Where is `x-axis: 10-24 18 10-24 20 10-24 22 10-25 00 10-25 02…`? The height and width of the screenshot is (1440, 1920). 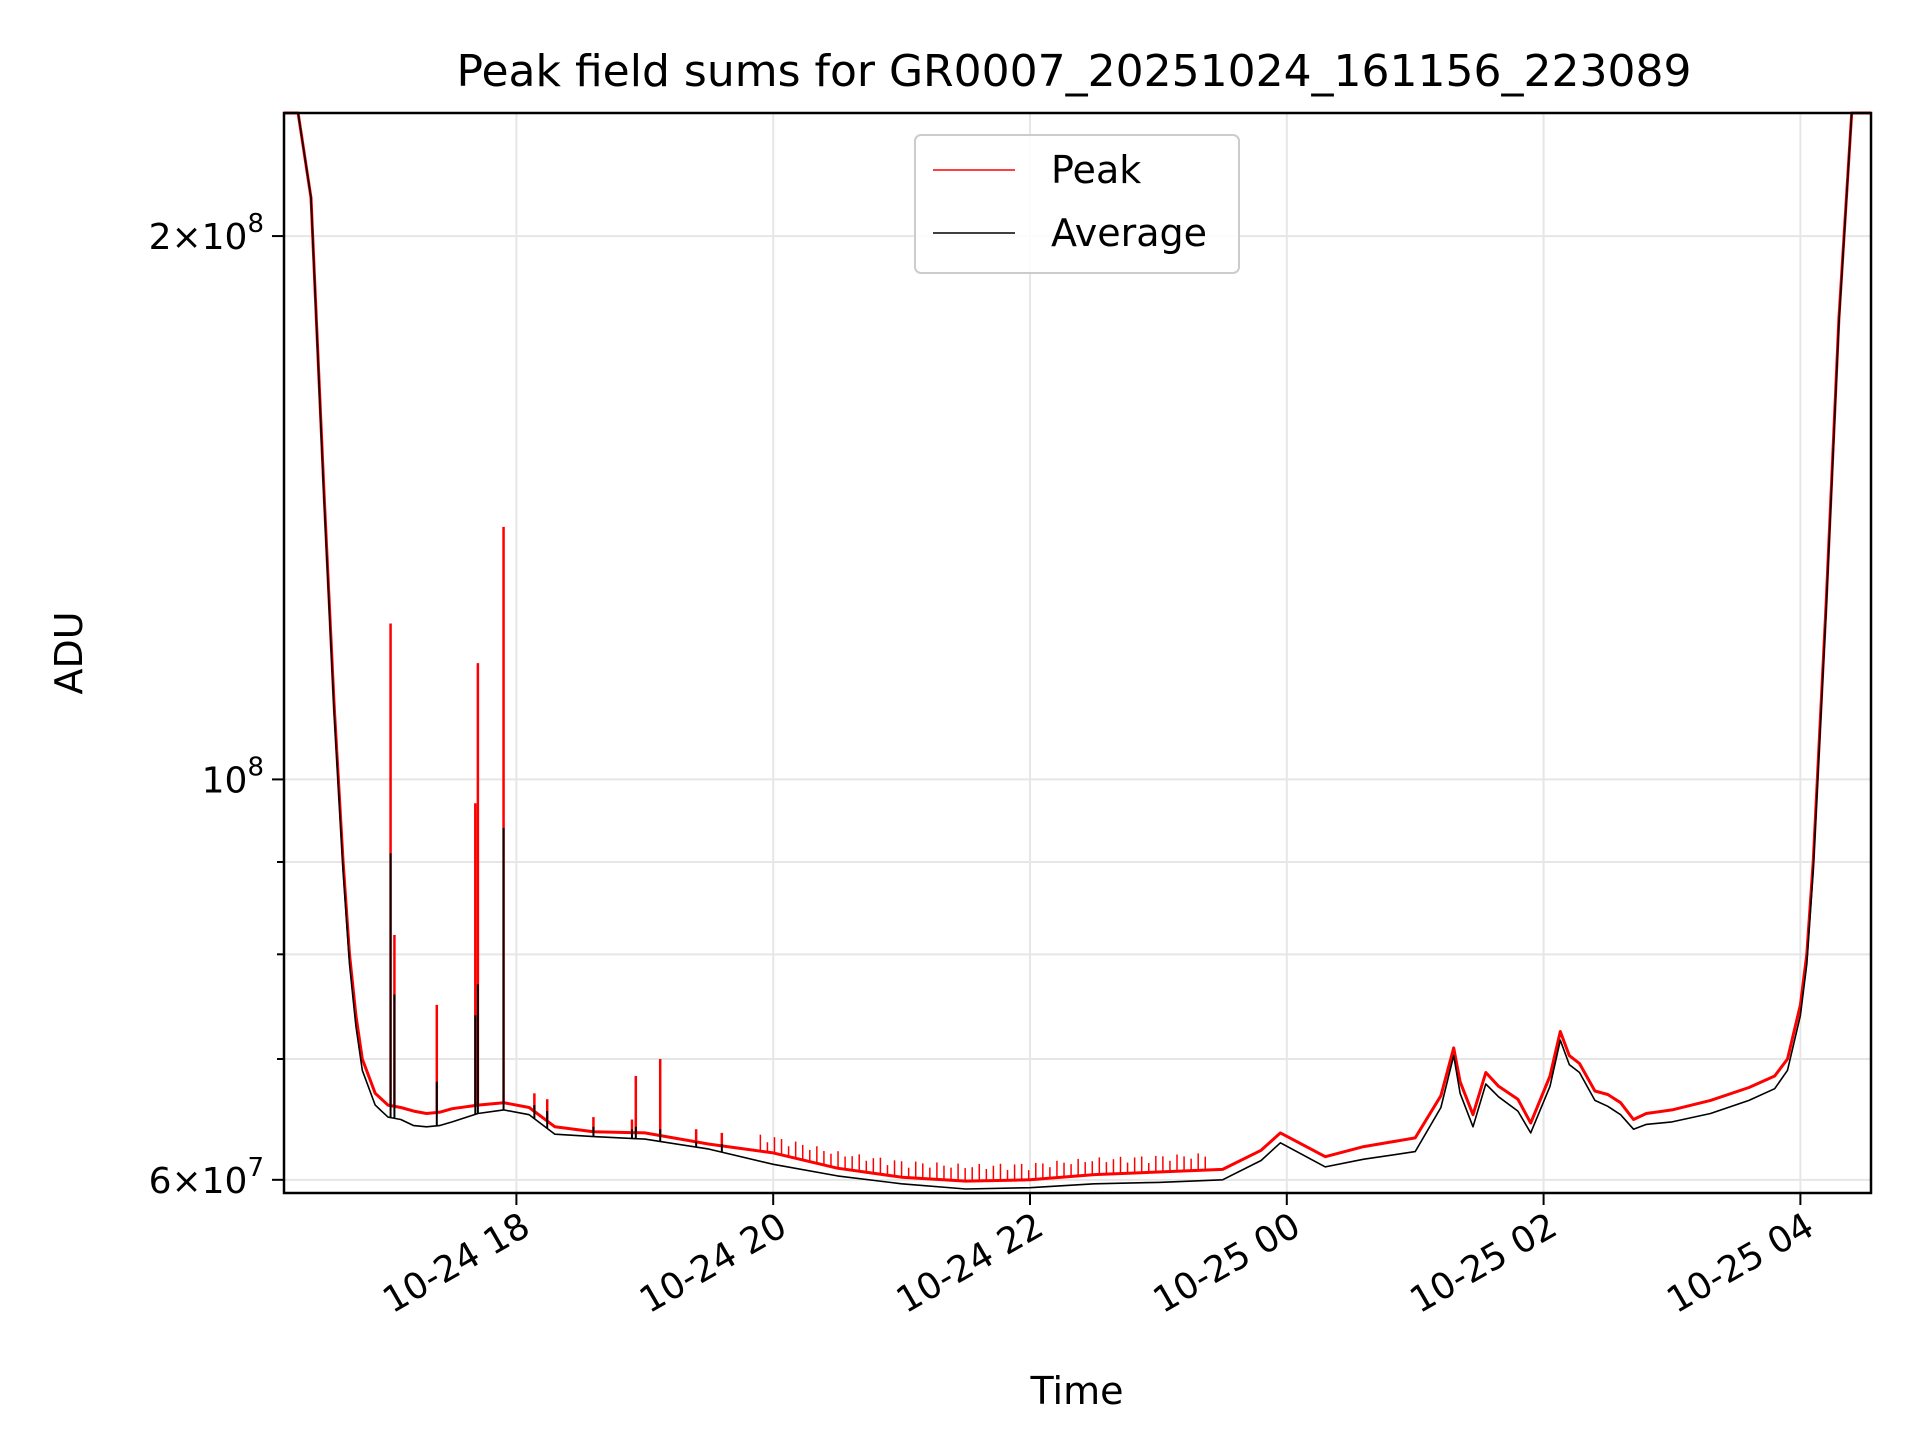
x-axis: 10-24 18 10-24 20 10-24 22 10-25 00 10-25 02… is located at coordinates (1098, 1257).